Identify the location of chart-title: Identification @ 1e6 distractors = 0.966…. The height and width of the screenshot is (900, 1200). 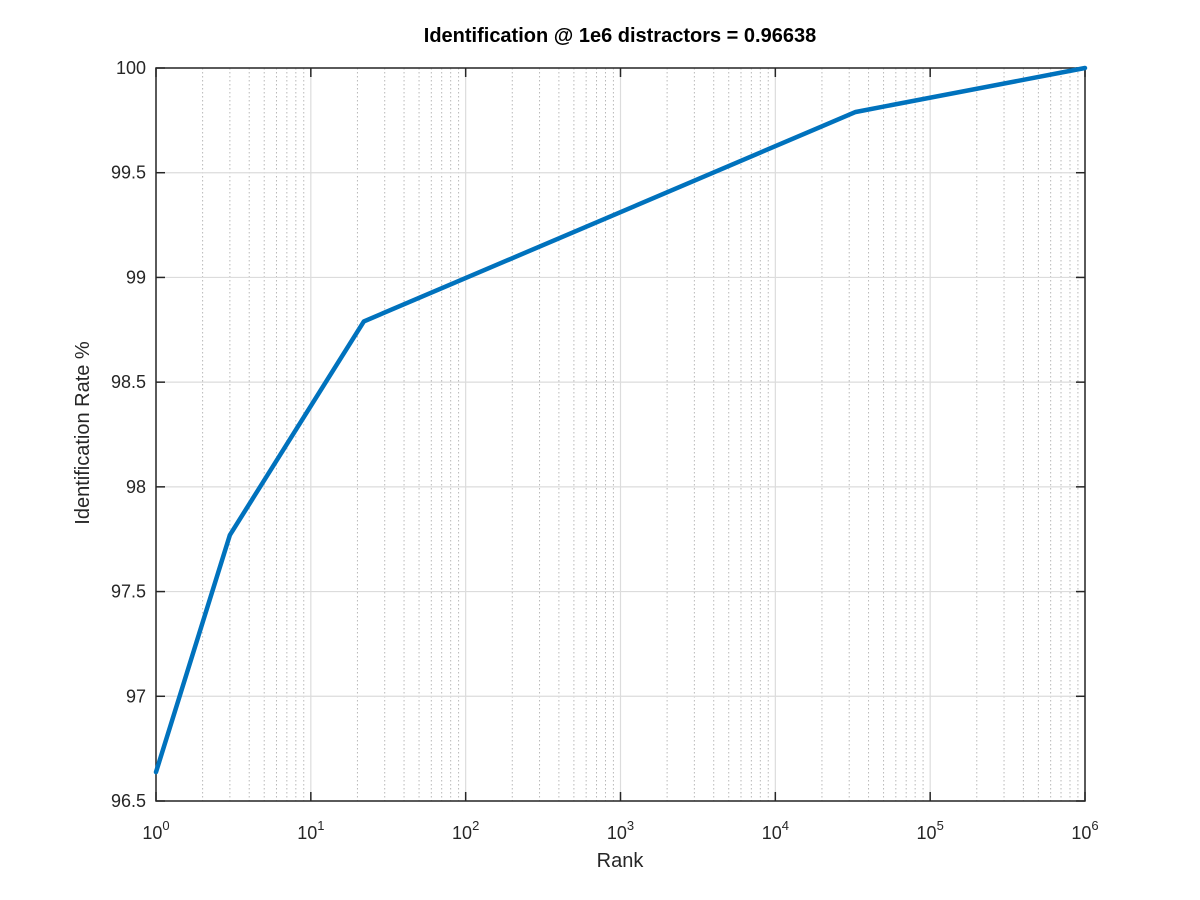
(620, 36).